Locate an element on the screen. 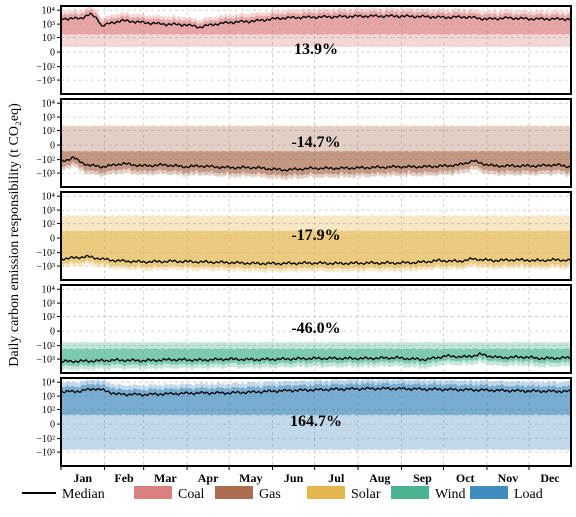 This screenshot has height=517, width=576. panel-annotation: -46.0% is located at coordinates (315, 328).